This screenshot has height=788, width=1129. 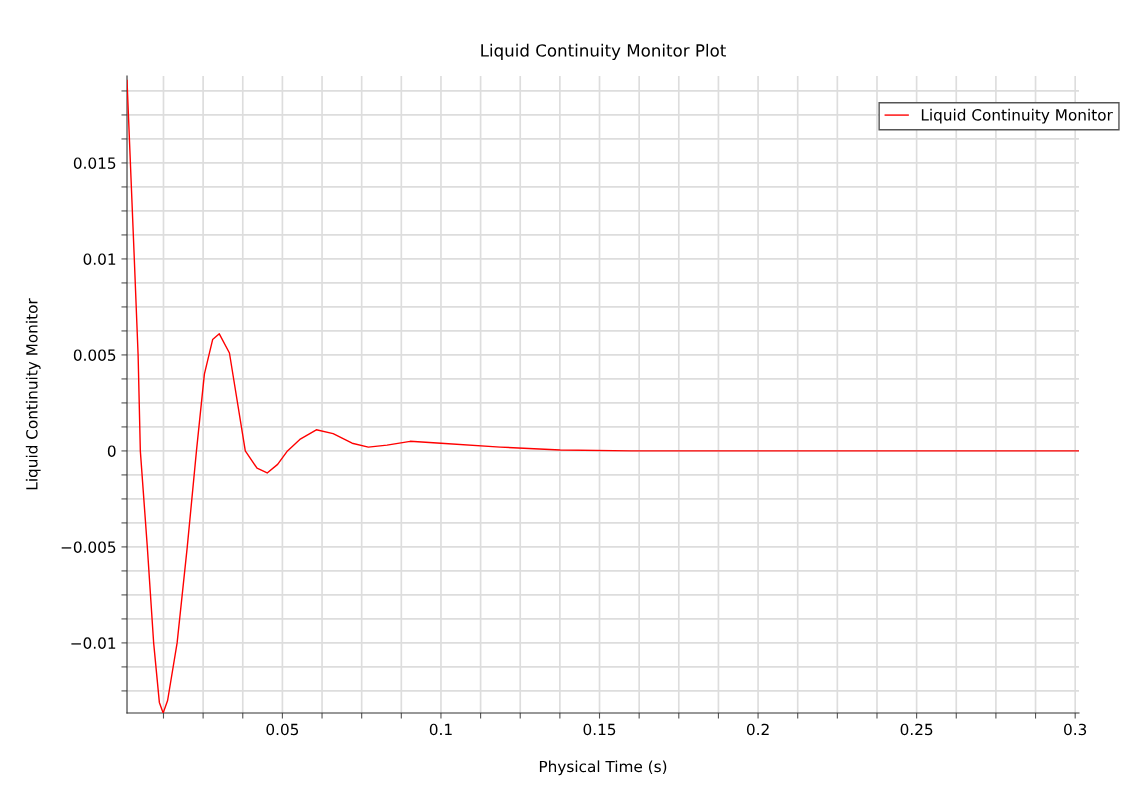 What do you see at coordinates (94, 163) in the screenshot?
I see `y-tick-label: 0.015` at bounding box center [94, 163].